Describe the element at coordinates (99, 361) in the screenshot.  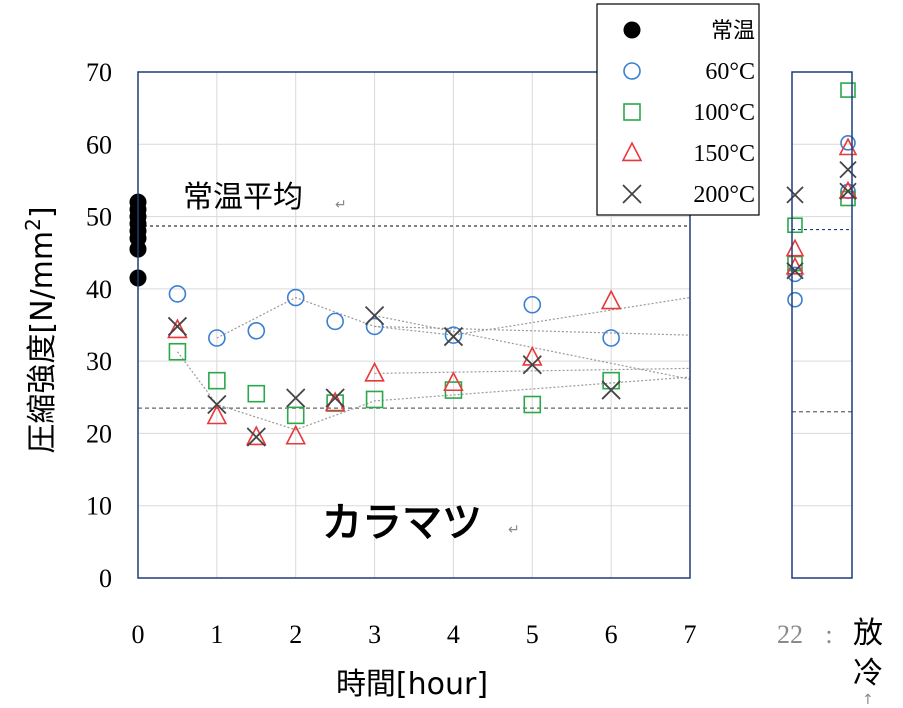
I see `y-tick-label: 30` at that location.